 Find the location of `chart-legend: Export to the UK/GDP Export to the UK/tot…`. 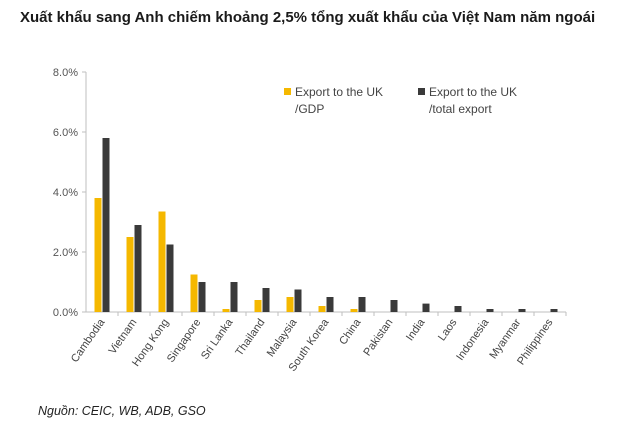

chart-legend: Export to the UK/GDP Export to the UK/tot… is located at coordinates (400, 100).